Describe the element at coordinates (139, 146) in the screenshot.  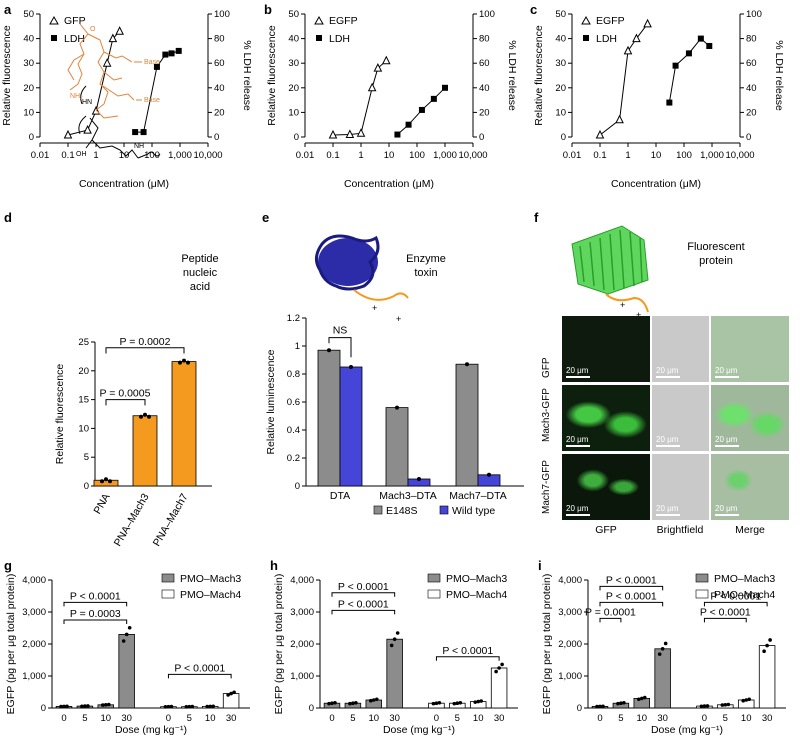
I see `chem-nh: NH` at that location.